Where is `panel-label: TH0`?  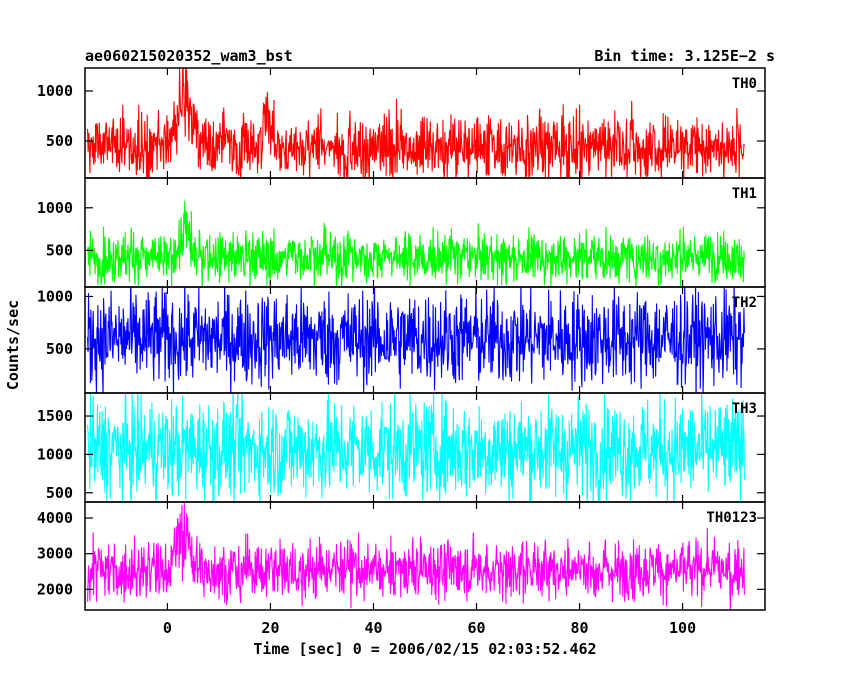
panel-label: TH0 is located at coordinates (744, 84).